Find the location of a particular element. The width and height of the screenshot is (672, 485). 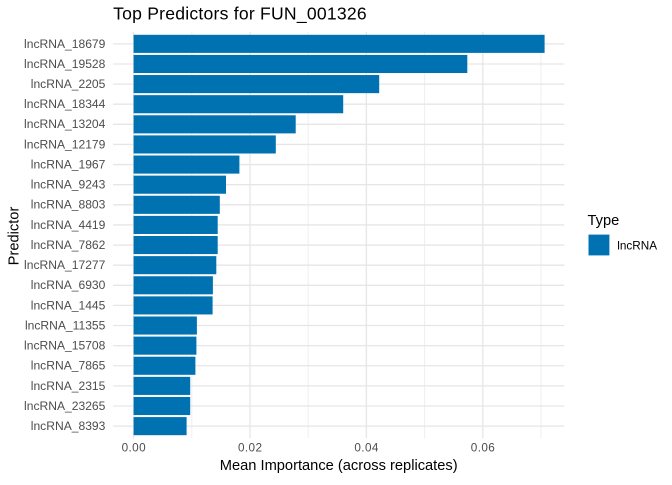

svg-text: lncRNA_1967 is located at coordinates (68, 164).